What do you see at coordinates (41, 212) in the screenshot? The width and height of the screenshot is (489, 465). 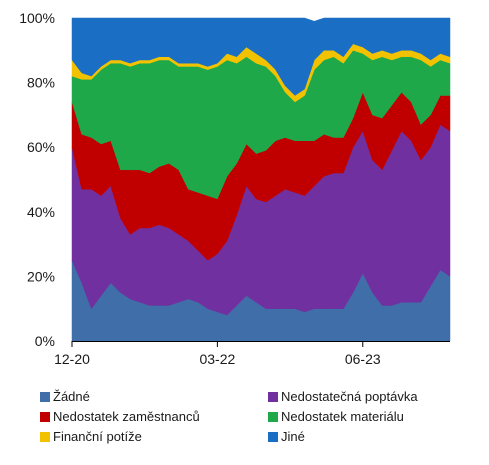 I see `y-tick-label: 40%` at bounding box center [41, 212].